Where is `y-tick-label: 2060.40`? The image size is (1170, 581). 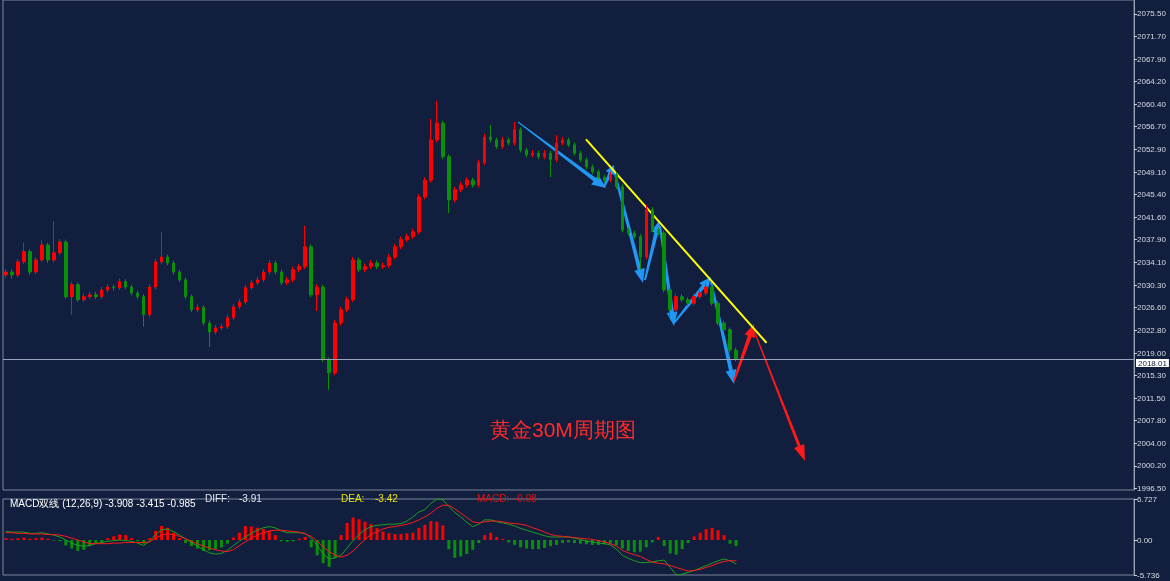 y-tick-label: 2060.40 is located at coordinates (1152, 104).